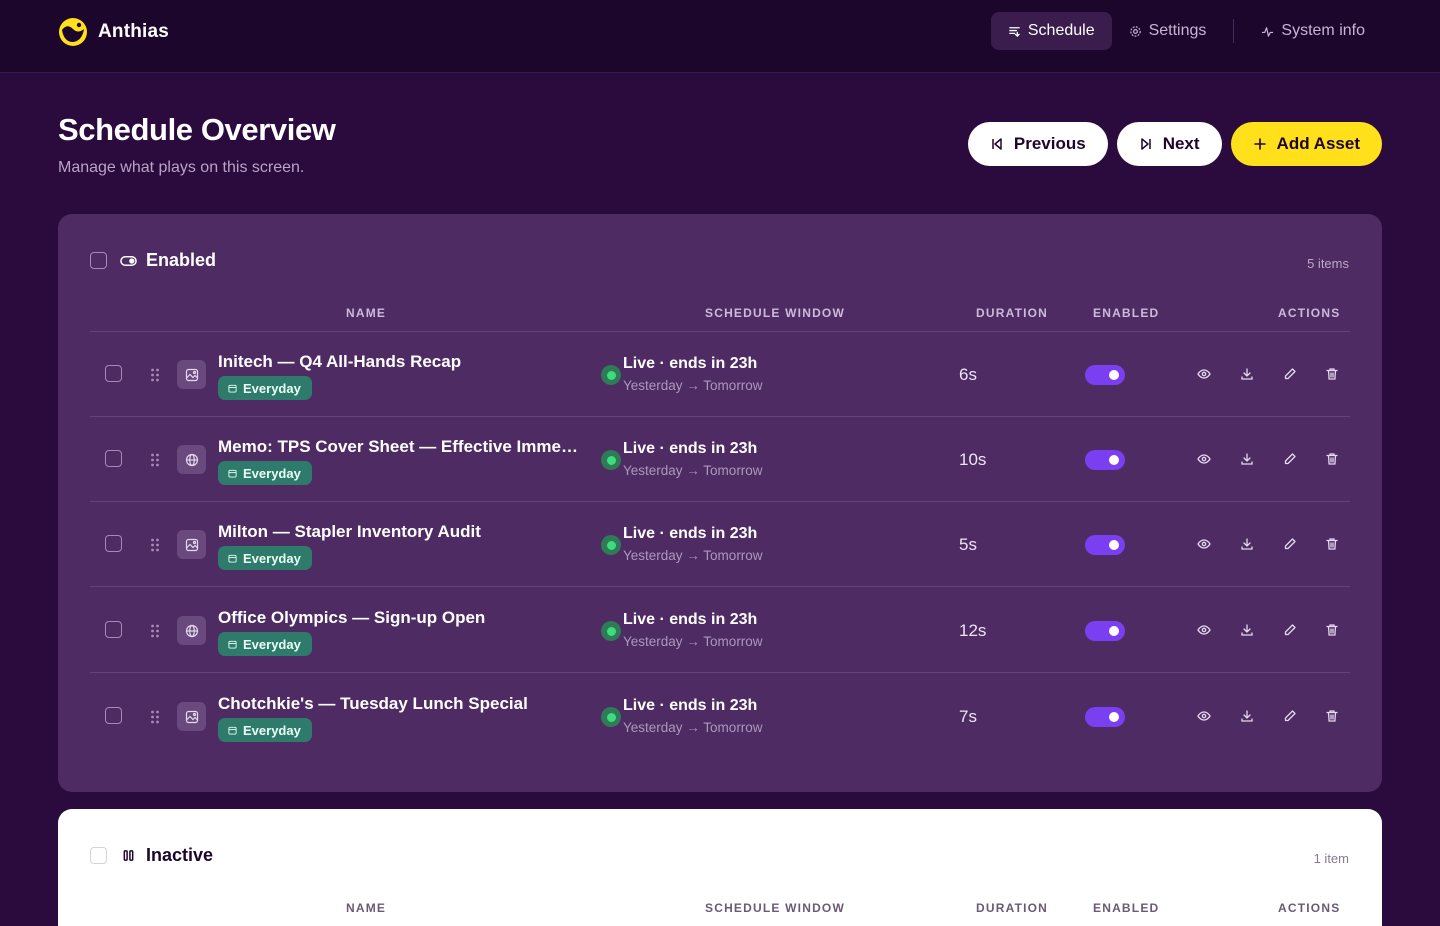 The height and width of the screenshot is (926, 1440). Describe the element at coordinates (1169, 144) in the screenshot. I see `next-button: Next` at that location.